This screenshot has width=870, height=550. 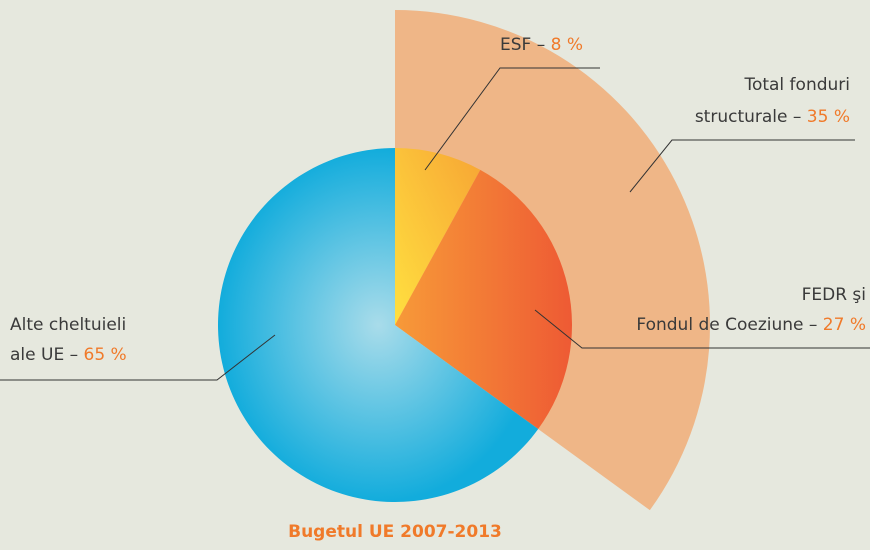 What do you see at coordinates (567, 45) in the screenshot?
I see `value-label: 8 %` at bounding box center [567, 45].